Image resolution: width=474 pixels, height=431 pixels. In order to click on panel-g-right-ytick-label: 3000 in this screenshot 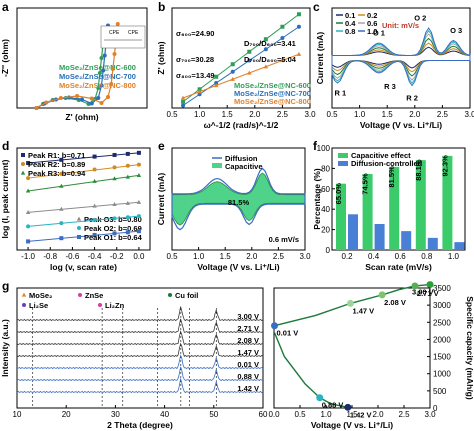, I will do `click(442, 305)`.